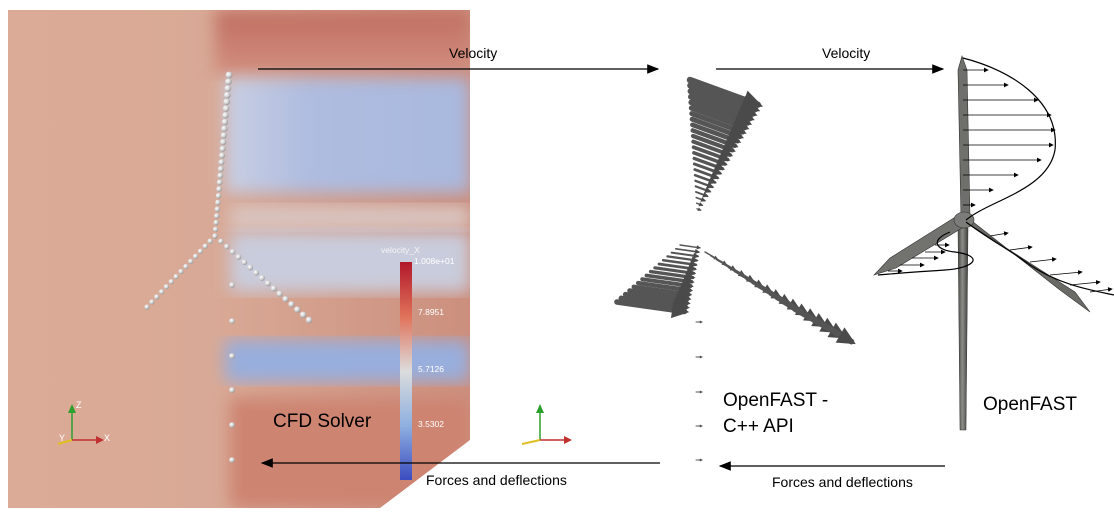 This screenshot has height=513, width=1114. I want to click on velocity-profile, so click(995, 176).